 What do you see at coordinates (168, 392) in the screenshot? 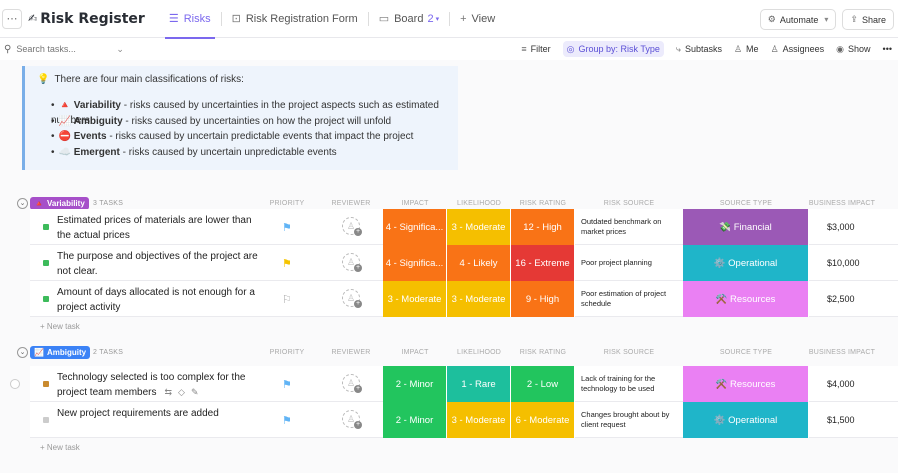
I see `subtask-icon: ⇆` at bounding box center [168, 392].